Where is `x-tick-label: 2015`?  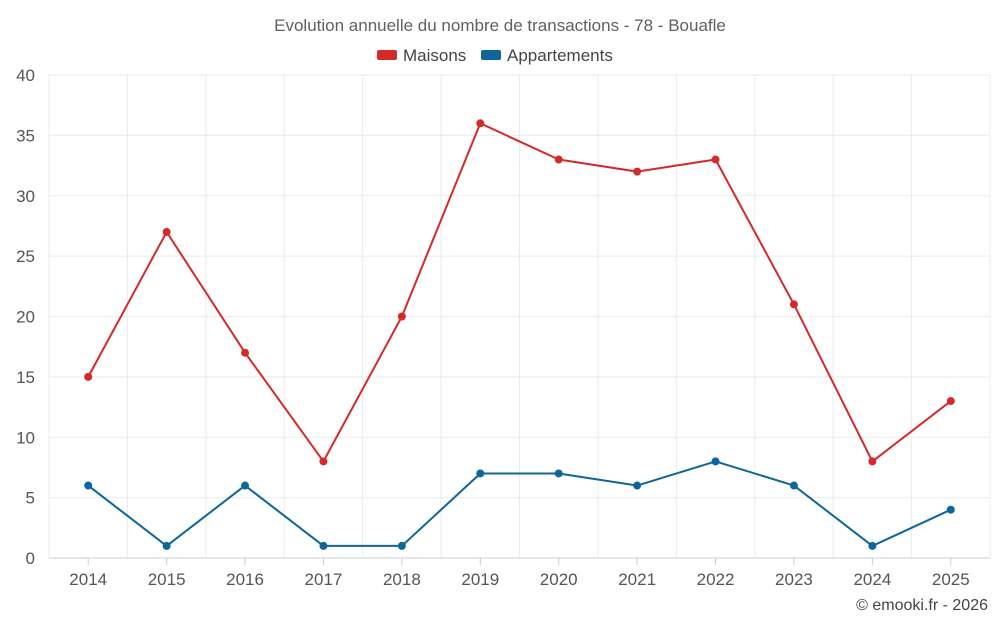 x-tick-label: 2015 is located at coordinates (167, 579).